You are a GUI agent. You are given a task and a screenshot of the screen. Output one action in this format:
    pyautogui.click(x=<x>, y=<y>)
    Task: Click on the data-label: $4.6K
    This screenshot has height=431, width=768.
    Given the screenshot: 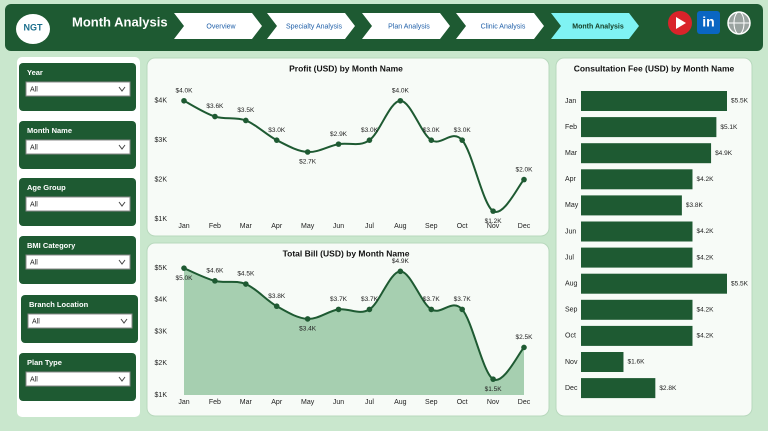 What is the action you would take?
    pyautogui.click(x=215, y=271)
    